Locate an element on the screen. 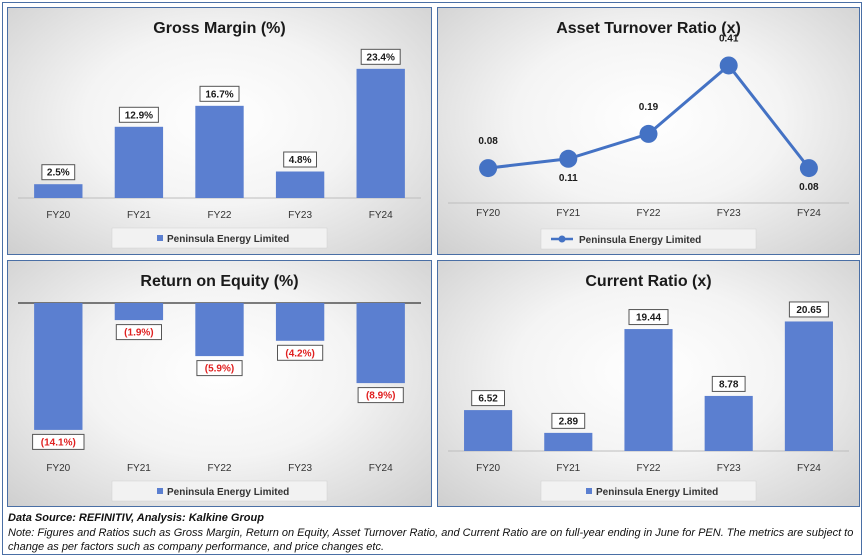  data-label: 0.41 is located at coordinates (729, 38).